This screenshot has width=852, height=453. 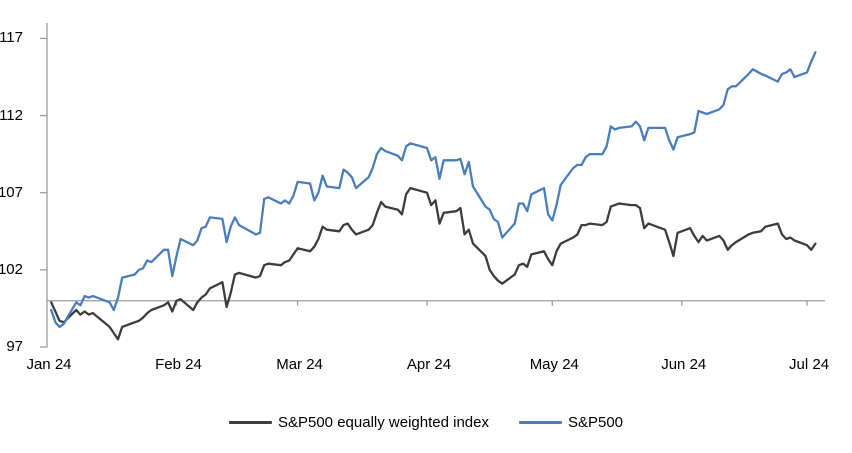 What do you see at coordinates (11, 115) in the screenshot?
I see `y-tick-label: 112` at bounding box center [11, 115].